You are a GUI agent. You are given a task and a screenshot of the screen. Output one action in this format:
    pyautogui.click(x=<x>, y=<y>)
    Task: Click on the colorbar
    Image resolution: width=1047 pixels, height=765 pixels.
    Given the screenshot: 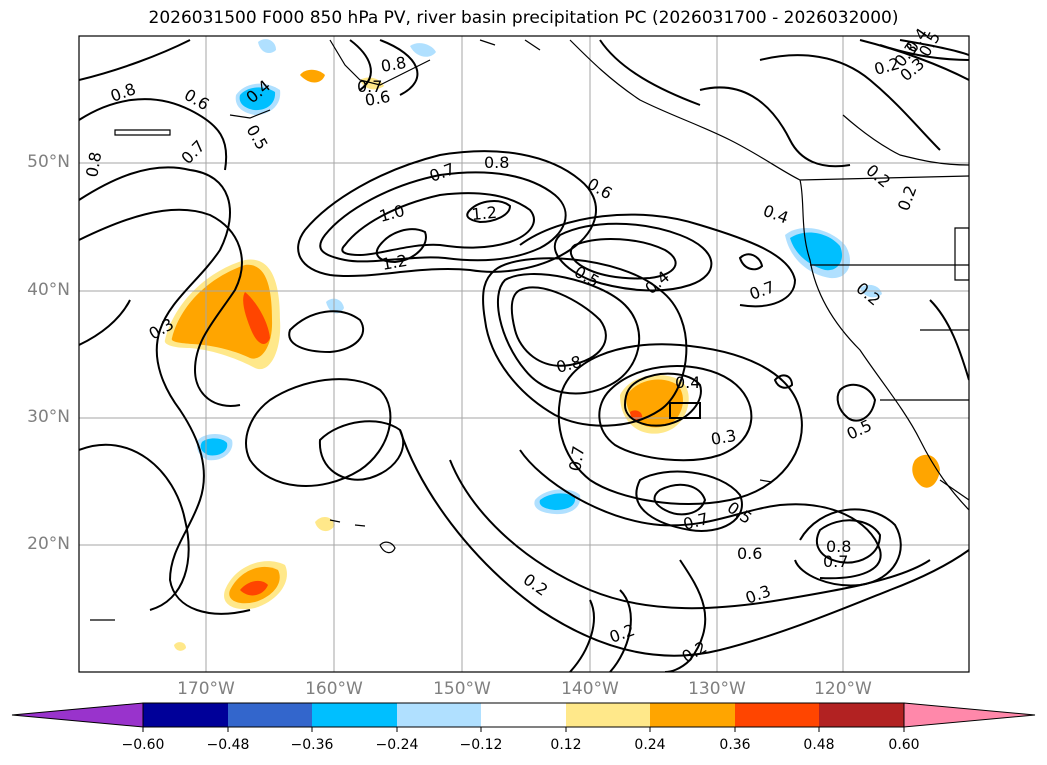 What is the action you would take?
    pyautogui.click(x=523, y=717)
    